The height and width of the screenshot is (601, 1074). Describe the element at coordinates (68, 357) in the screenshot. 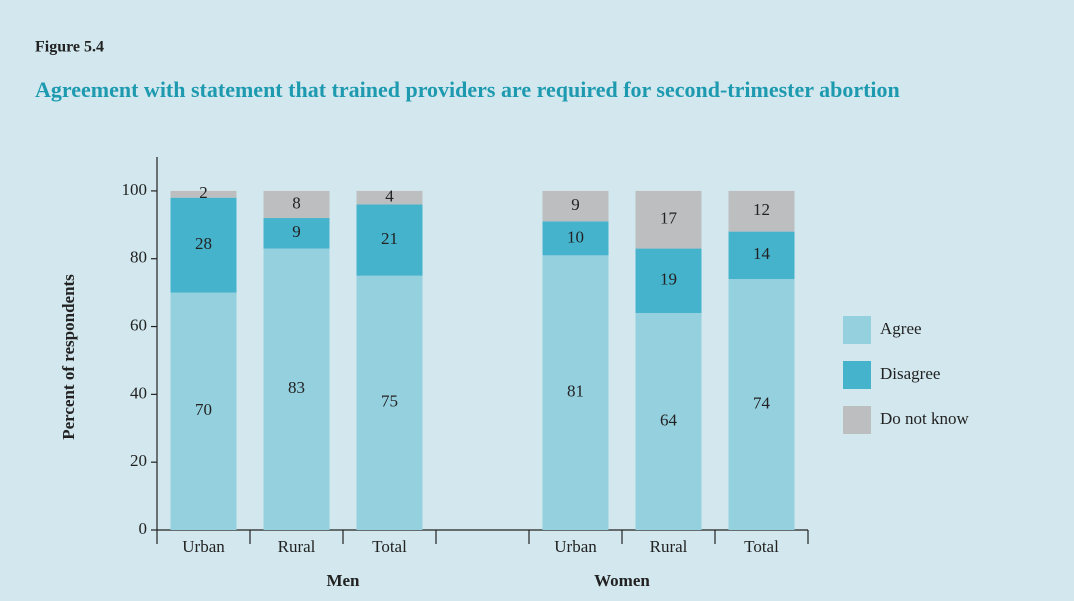

I see `y-axis-label: Percent of respondents` at that location.